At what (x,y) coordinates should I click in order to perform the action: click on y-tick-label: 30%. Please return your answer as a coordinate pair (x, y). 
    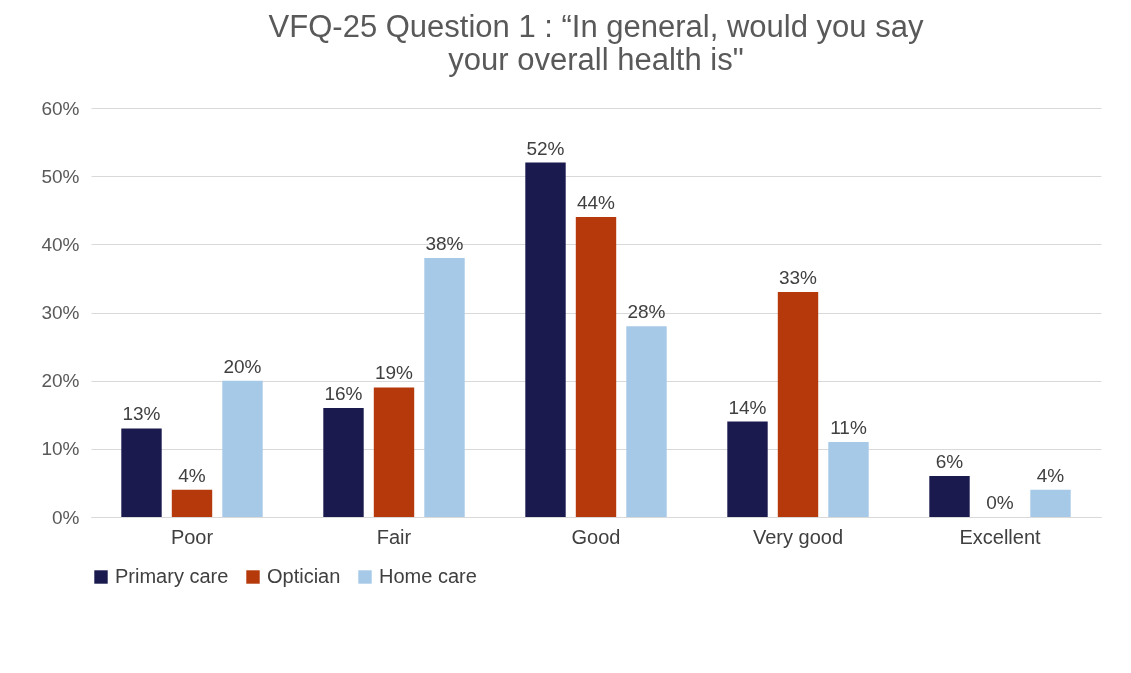
    Looking at the image, I should click on (60, 312).